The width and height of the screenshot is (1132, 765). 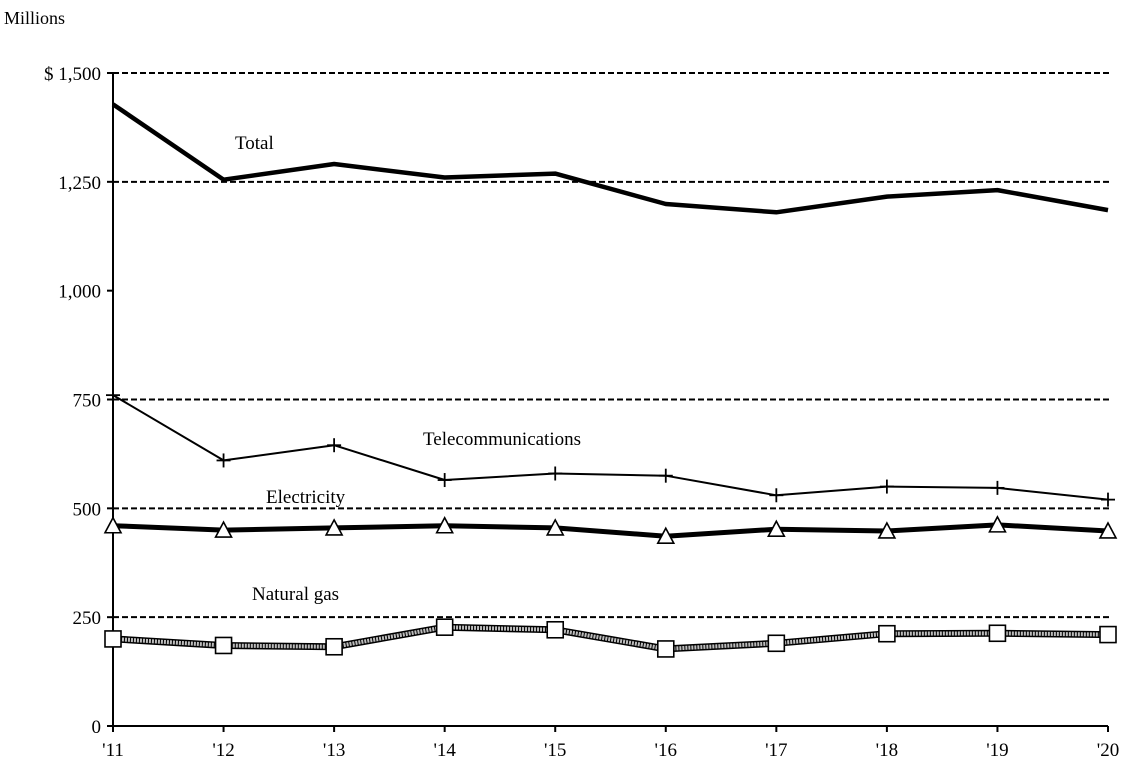 What do you see at coordinates (97, 727) in the screenshot?
I see `y-tick-label: 0` at bounding box center [97, 727].